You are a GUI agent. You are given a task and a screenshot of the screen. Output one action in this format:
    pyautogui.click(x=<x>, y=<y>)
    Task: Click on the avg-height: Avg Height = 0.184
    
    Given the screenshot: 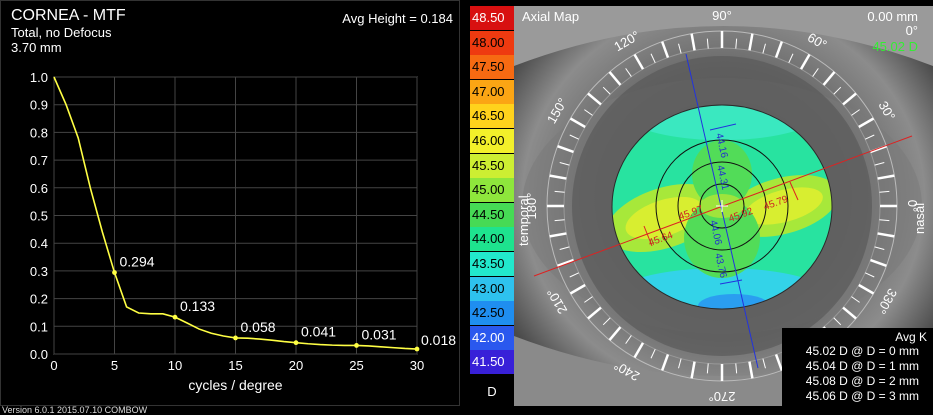 What is the action you would take?
    pyautogui.click(x=397, y=18)
    